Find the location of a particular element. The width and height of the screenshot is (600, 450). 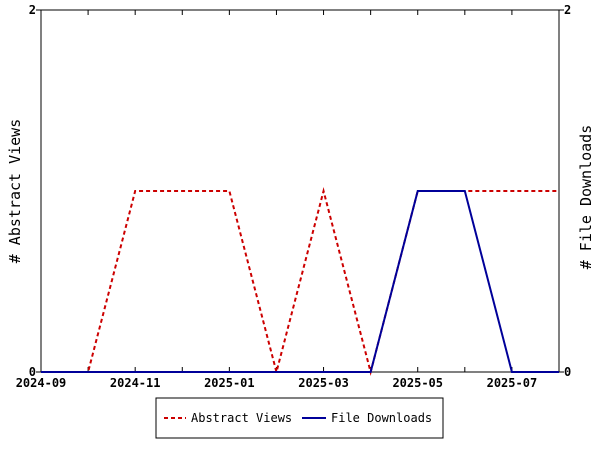

x-tick-label: 2024-09 is located at coordinates (41, 383).